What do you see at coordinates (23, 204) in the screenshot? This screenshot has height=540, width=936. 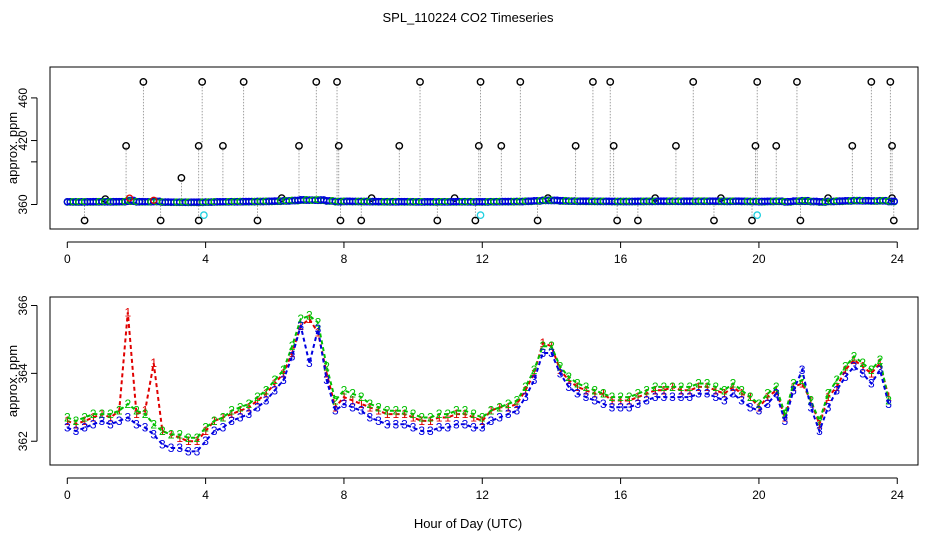 I see `y-tick-label: 360` at bounding box center [23, 204].